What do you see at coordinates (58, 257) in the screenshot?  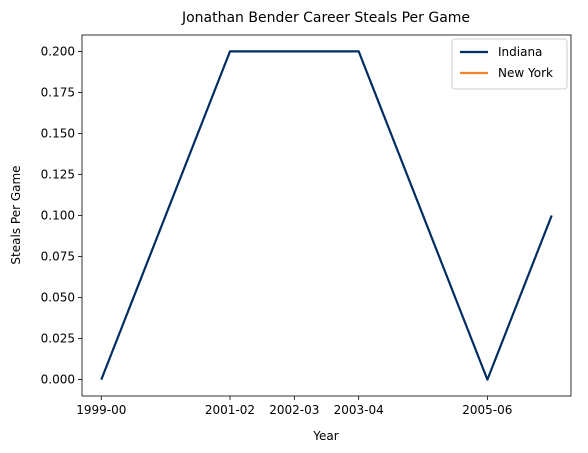 I see `y-tick-label: 0.075` at bounding box center [58, 257].